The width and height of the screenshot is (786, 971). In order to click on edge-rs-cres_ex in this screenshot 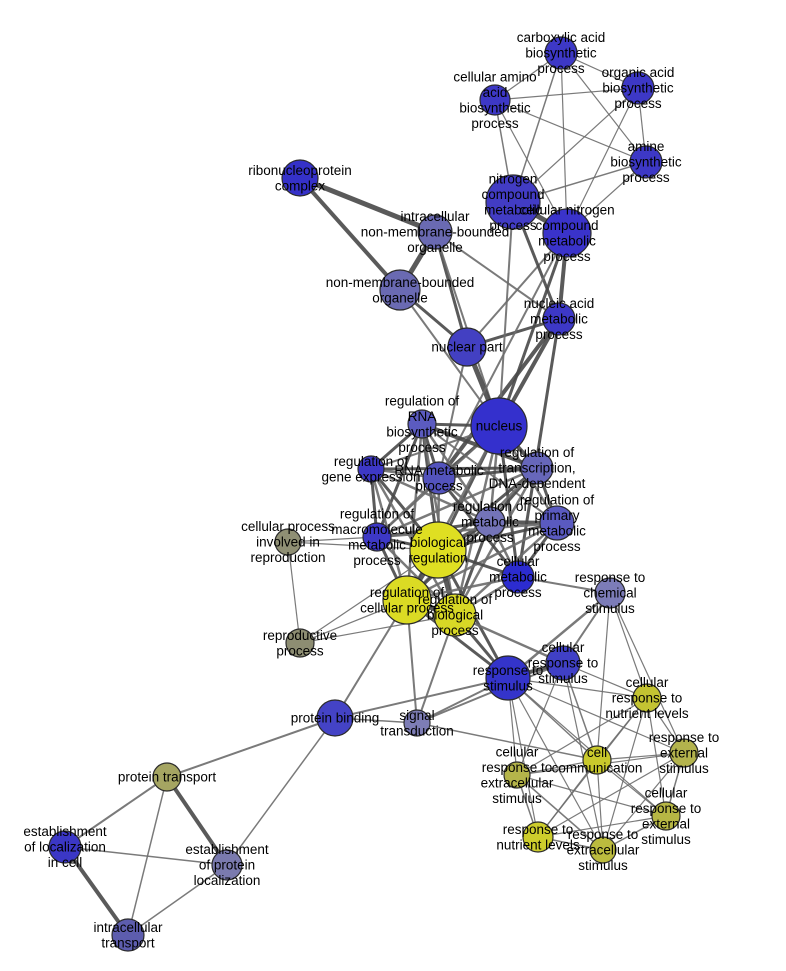, I will do `click(587, 747)`.